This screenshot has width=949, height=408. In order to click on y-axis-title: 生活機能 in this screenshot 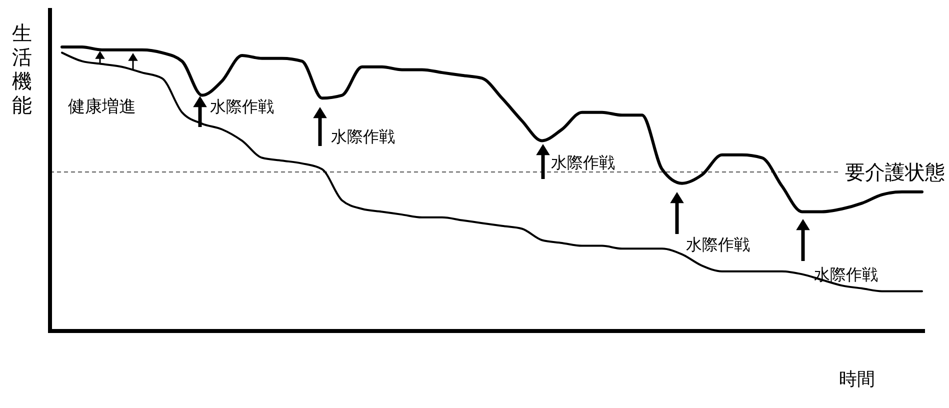, I will do `click(22, 69)`.